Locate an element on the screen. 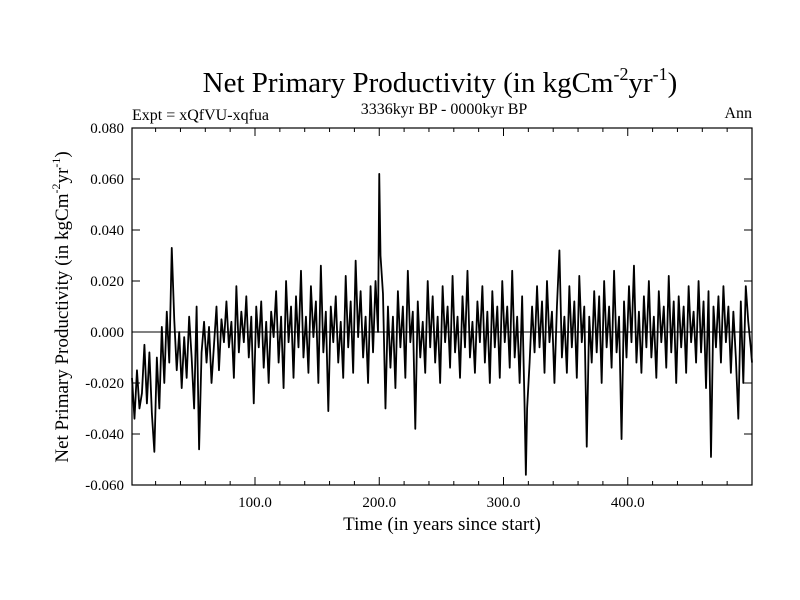  y-axis-label-sup2: -1 is located at coordinates (56, 163).